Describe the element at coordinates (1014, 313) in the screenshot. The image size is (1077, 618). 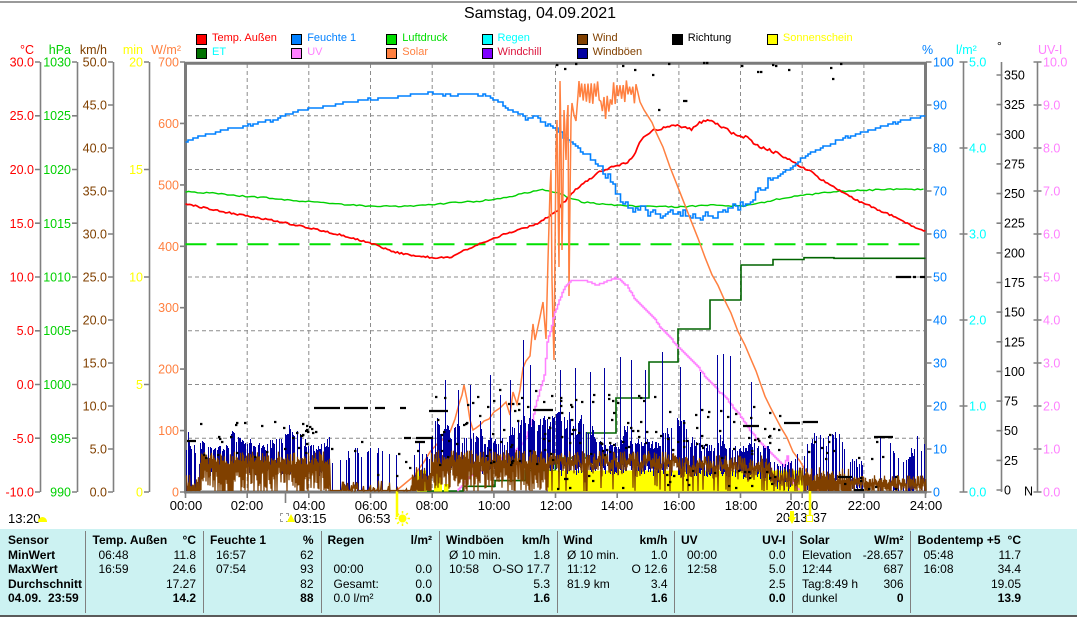
I see `svg-text: 150` at that location.